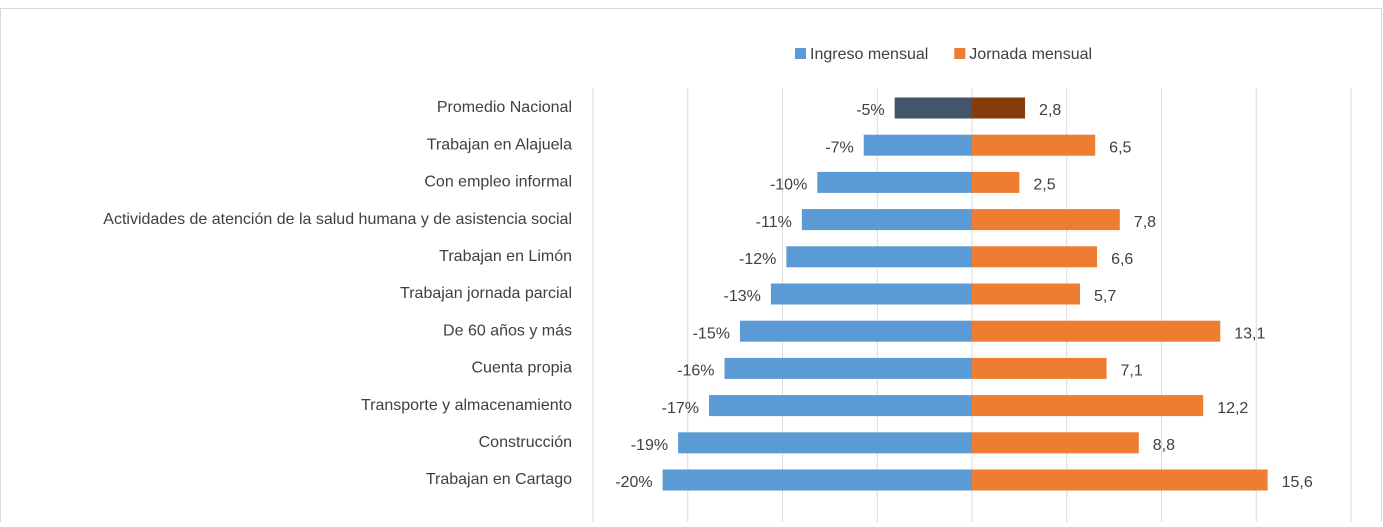  I want to click on value-label: -17%, so click(680, 408).